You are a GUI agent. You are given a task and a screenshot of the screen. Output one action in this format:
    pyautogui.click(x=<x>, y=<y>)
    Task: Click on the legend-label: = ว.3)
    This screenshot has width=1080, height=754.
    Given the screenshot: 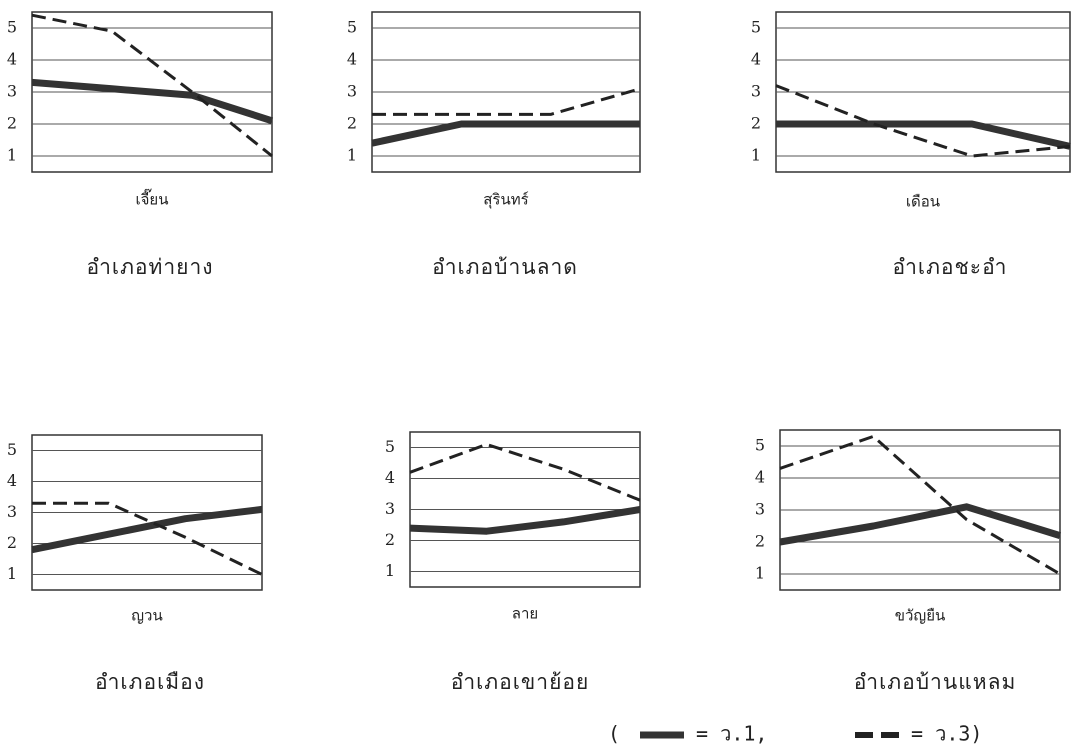 What is the action you would take?
    pyautogui.click(x=946, y=734)
    